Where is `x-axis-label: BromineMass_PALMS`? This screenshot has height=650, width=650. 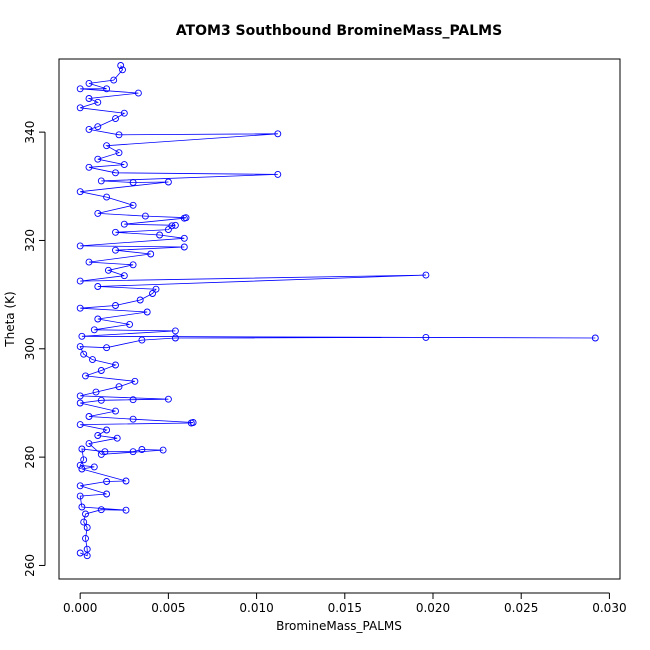 x-axis-label: BromineMass_PALMS is located at coordinates (339, 626).